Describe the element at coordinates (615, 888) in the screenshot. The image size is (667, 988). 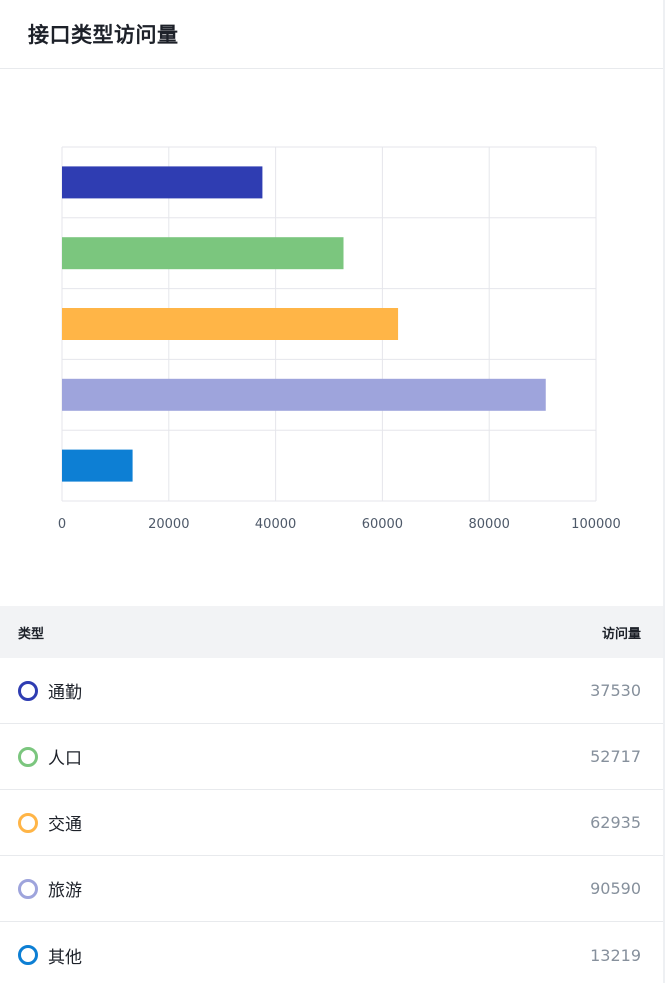
I see `row-visit-count: 90590` at that location.